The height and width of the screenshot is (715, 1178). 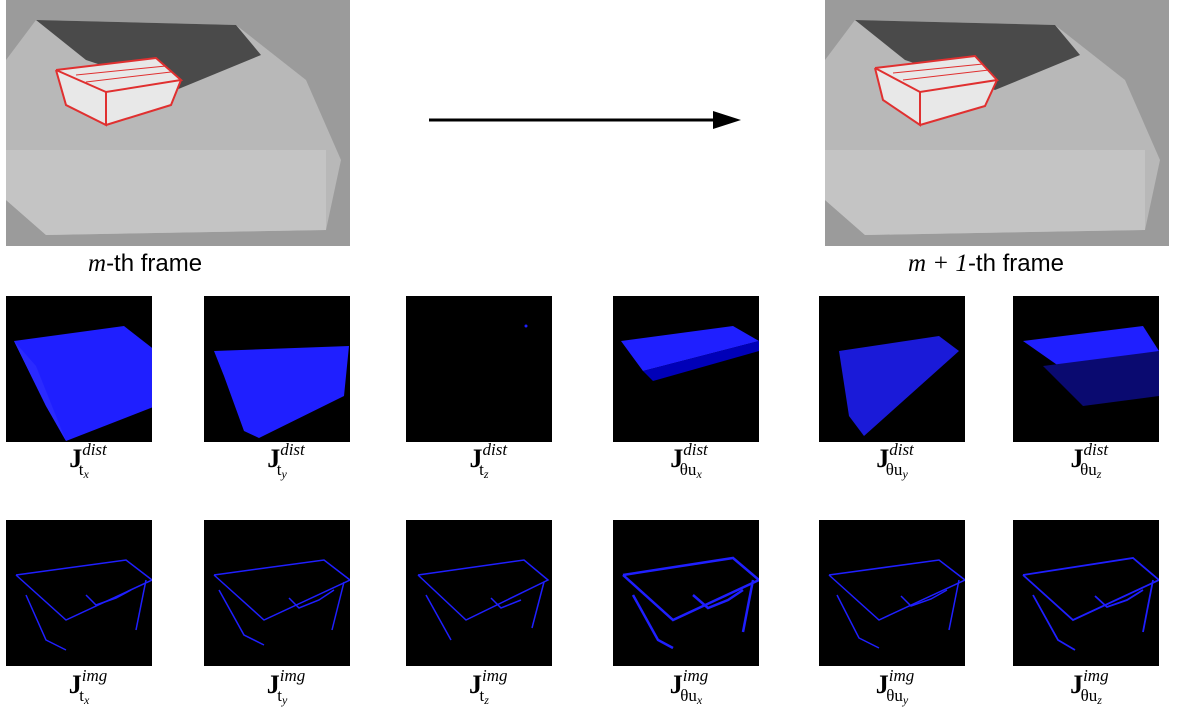 What do you see at coordinates (88, 686) in the screenshot?
I see `jacobian-img-tx-label: Jimgtx` at bounding box center [88, 686].